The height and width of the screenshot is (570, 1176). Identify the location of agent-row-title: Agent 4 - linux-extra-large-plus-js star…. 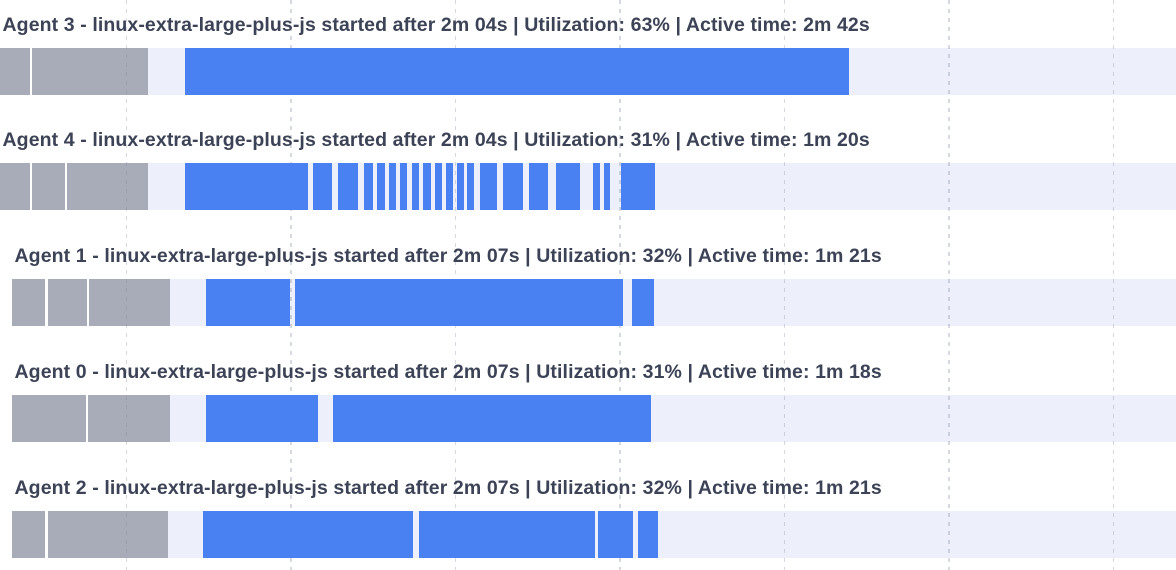
(436, 140).